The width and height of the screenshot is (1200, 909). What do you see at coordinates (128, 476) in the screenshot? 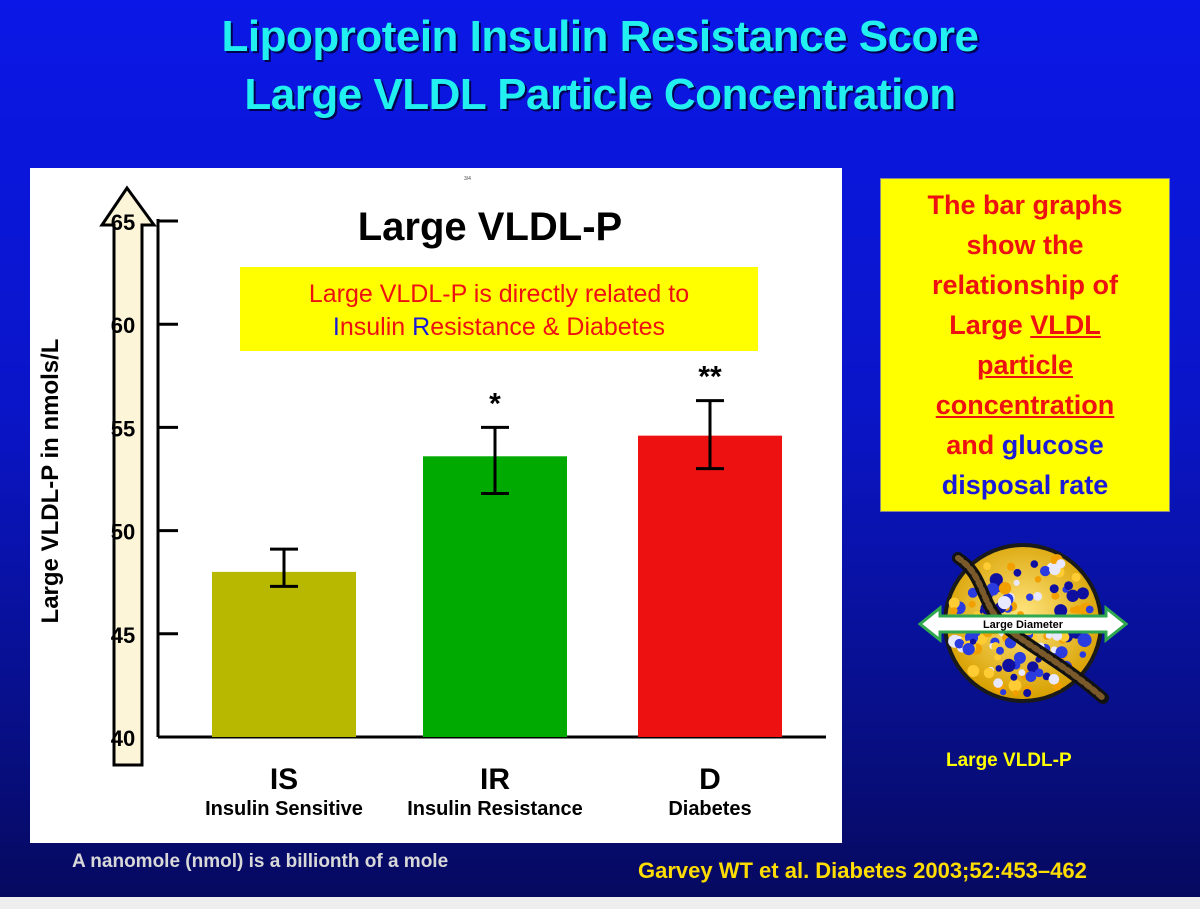
I see `y-axis-arrow` at bounding box center [128, 476].